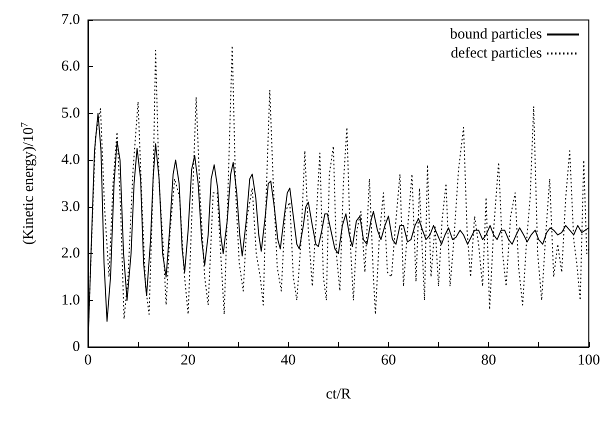  I want to click on x-axis-title: ct/R, so click(338, 394).